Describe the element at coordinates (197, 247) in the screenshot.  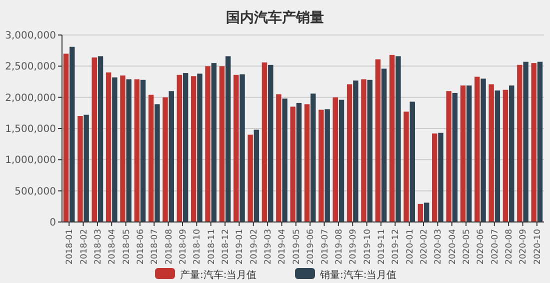
I see `x-tick-label: 2018-10` at that location.